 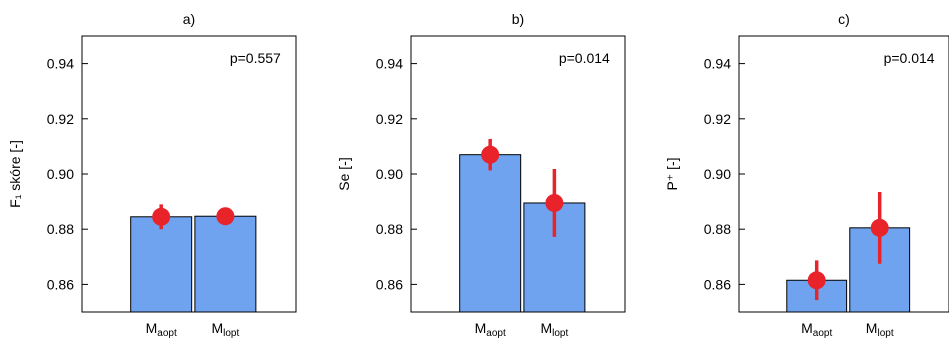 What do you see at coordinates (344, 173) in the screenshot?
I see `y-axis-label: Se [-]` at bounding box center [344, 173].